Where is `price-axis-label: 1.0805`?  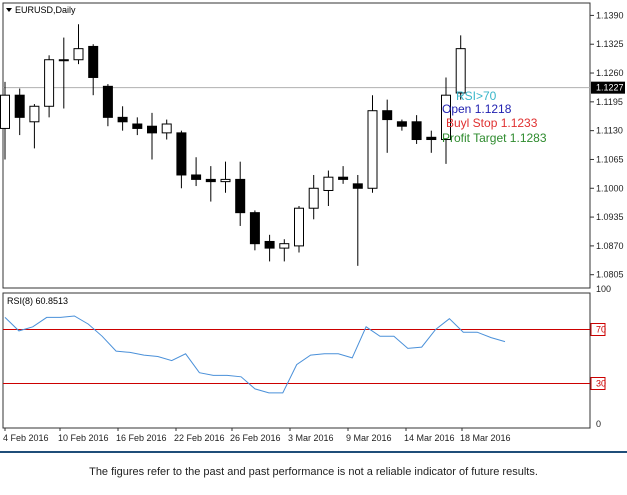 price-axis-label: 1.0805 is located at coordinates (610, 275).